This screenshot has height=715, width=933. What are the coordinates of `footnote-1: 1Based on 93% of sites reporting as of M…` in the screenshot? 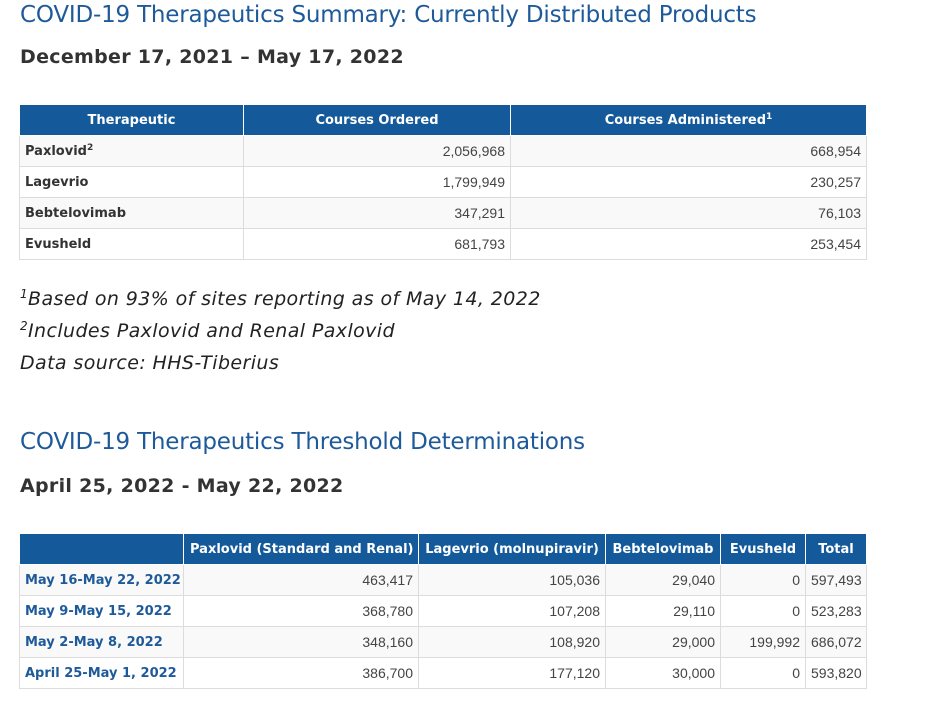 It's located at (280, 299).